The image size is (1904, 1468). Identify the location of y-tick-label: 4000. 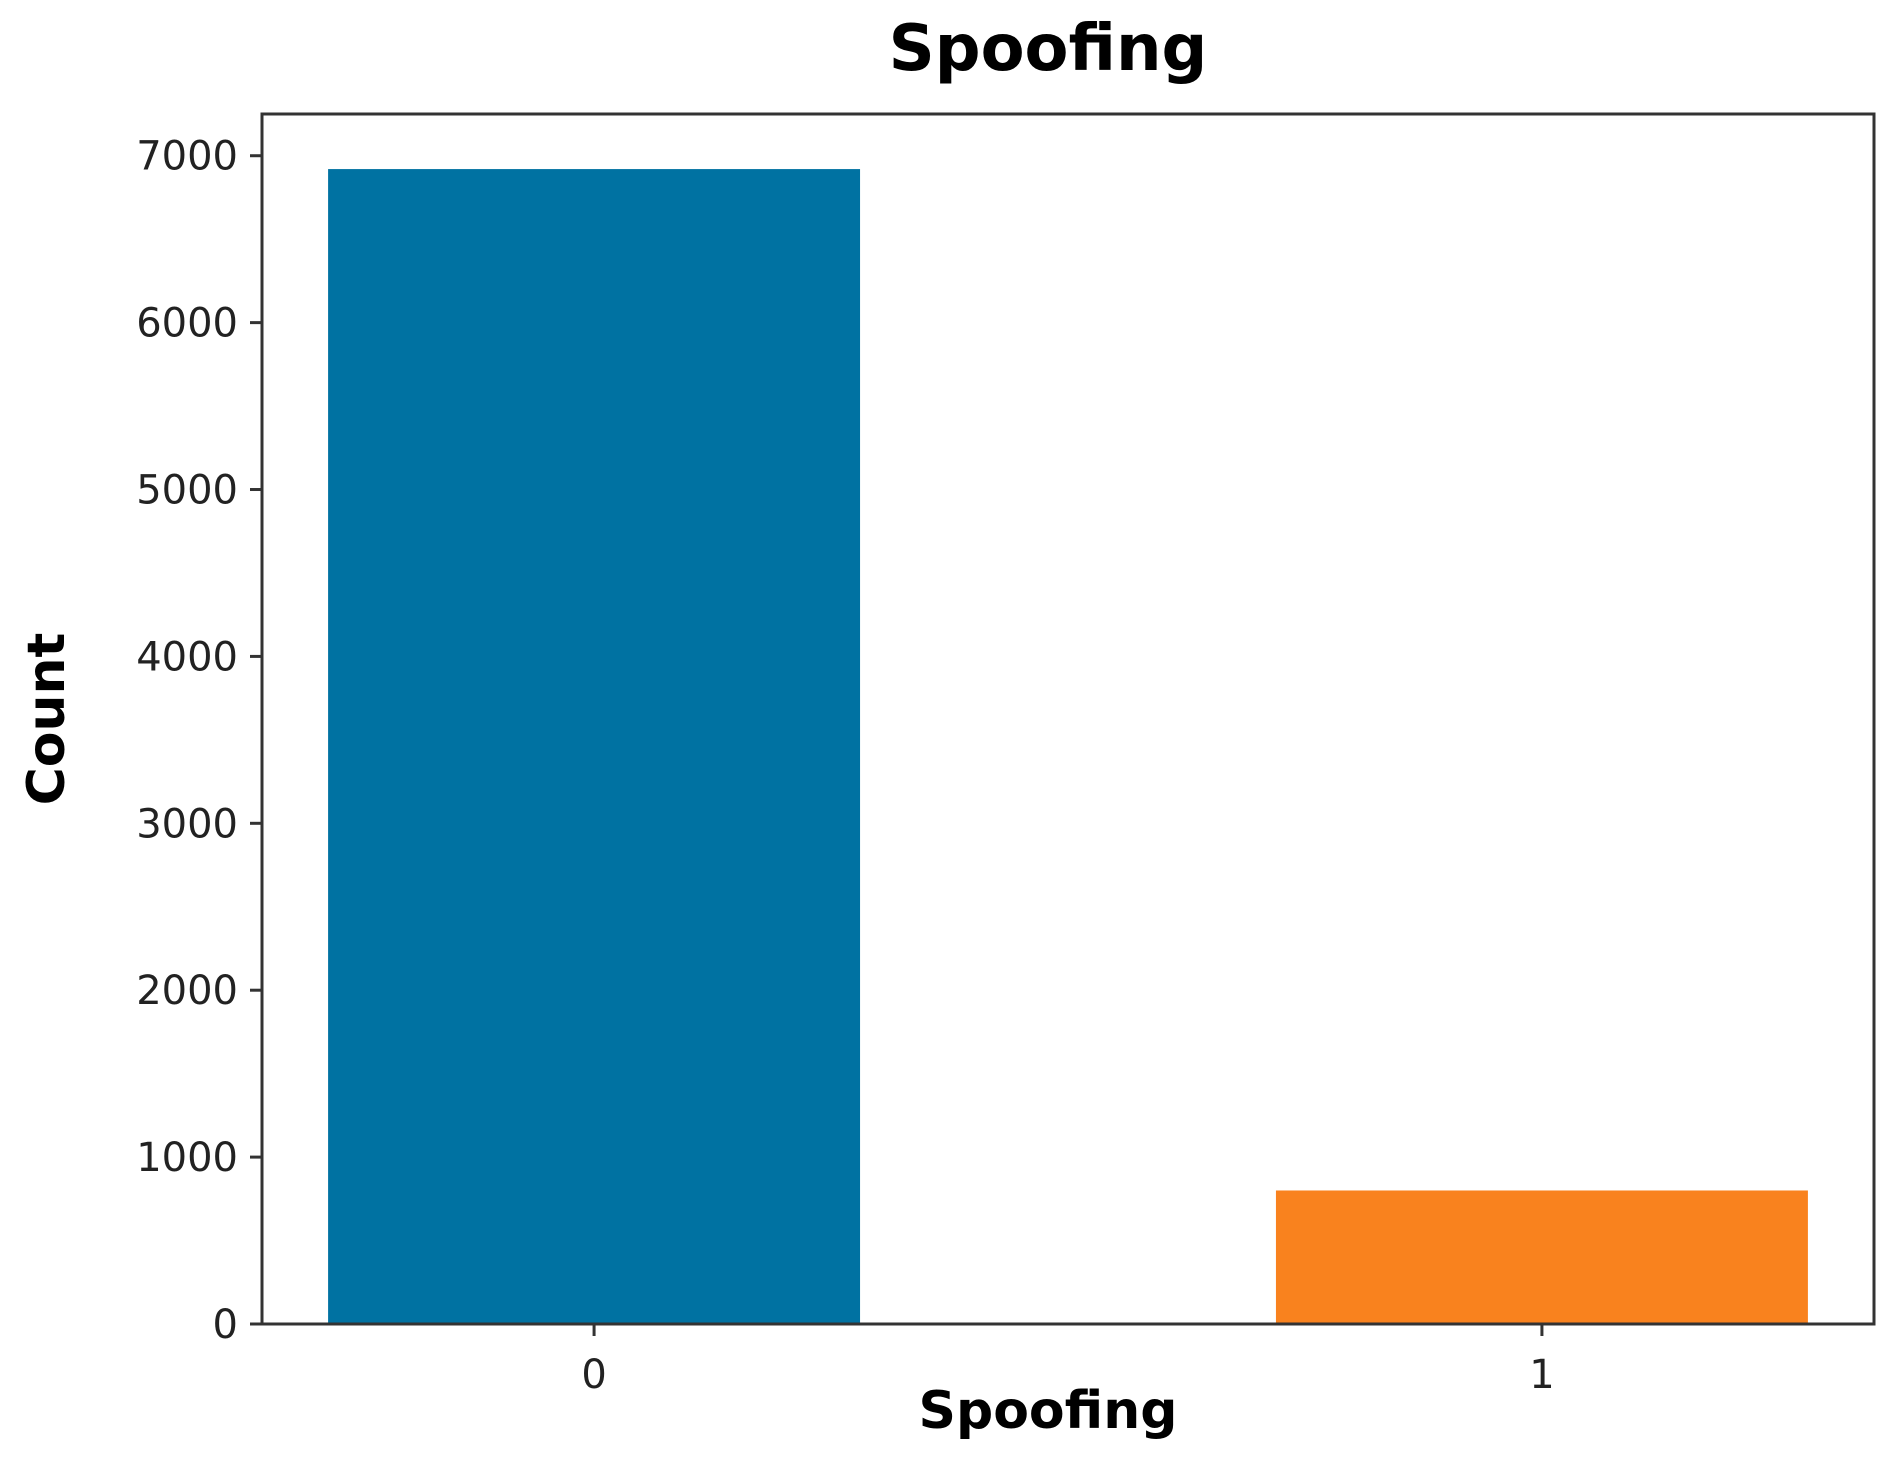
(187, 657).